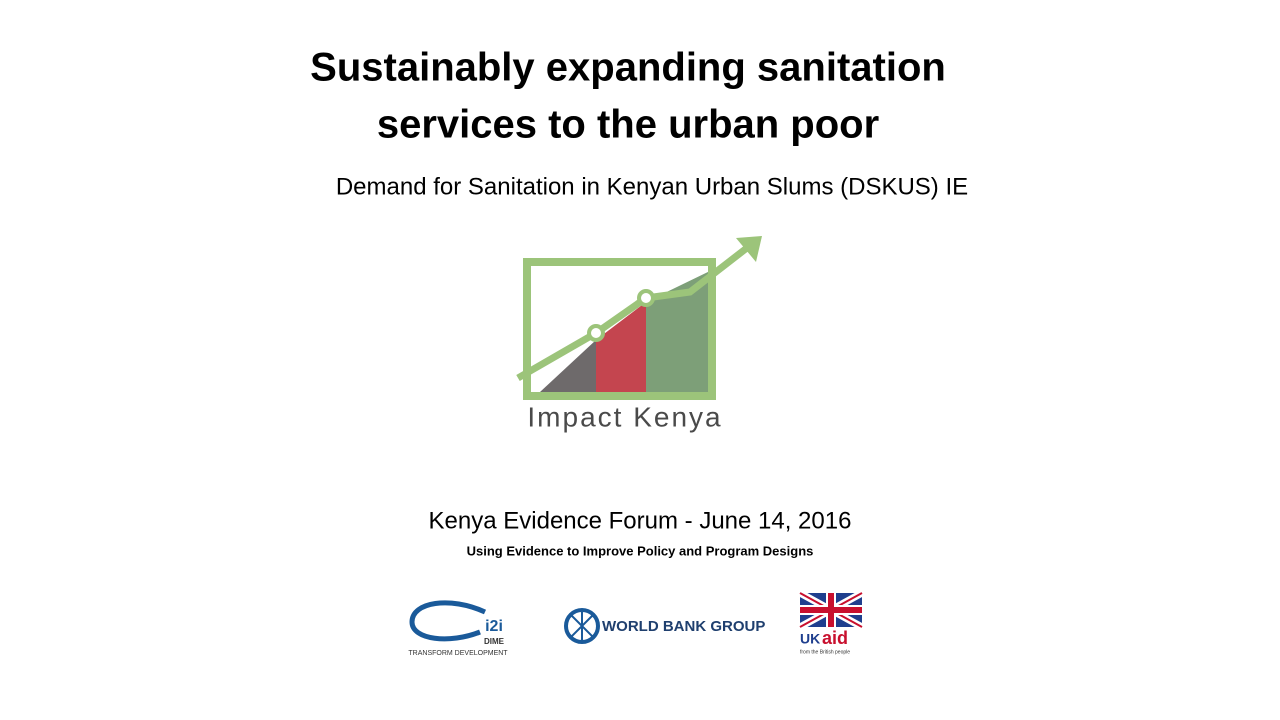 The width and height of the screenshot is (1280, 720). I want to click on ukaid-tagline: from the British people, so click(825, 652).